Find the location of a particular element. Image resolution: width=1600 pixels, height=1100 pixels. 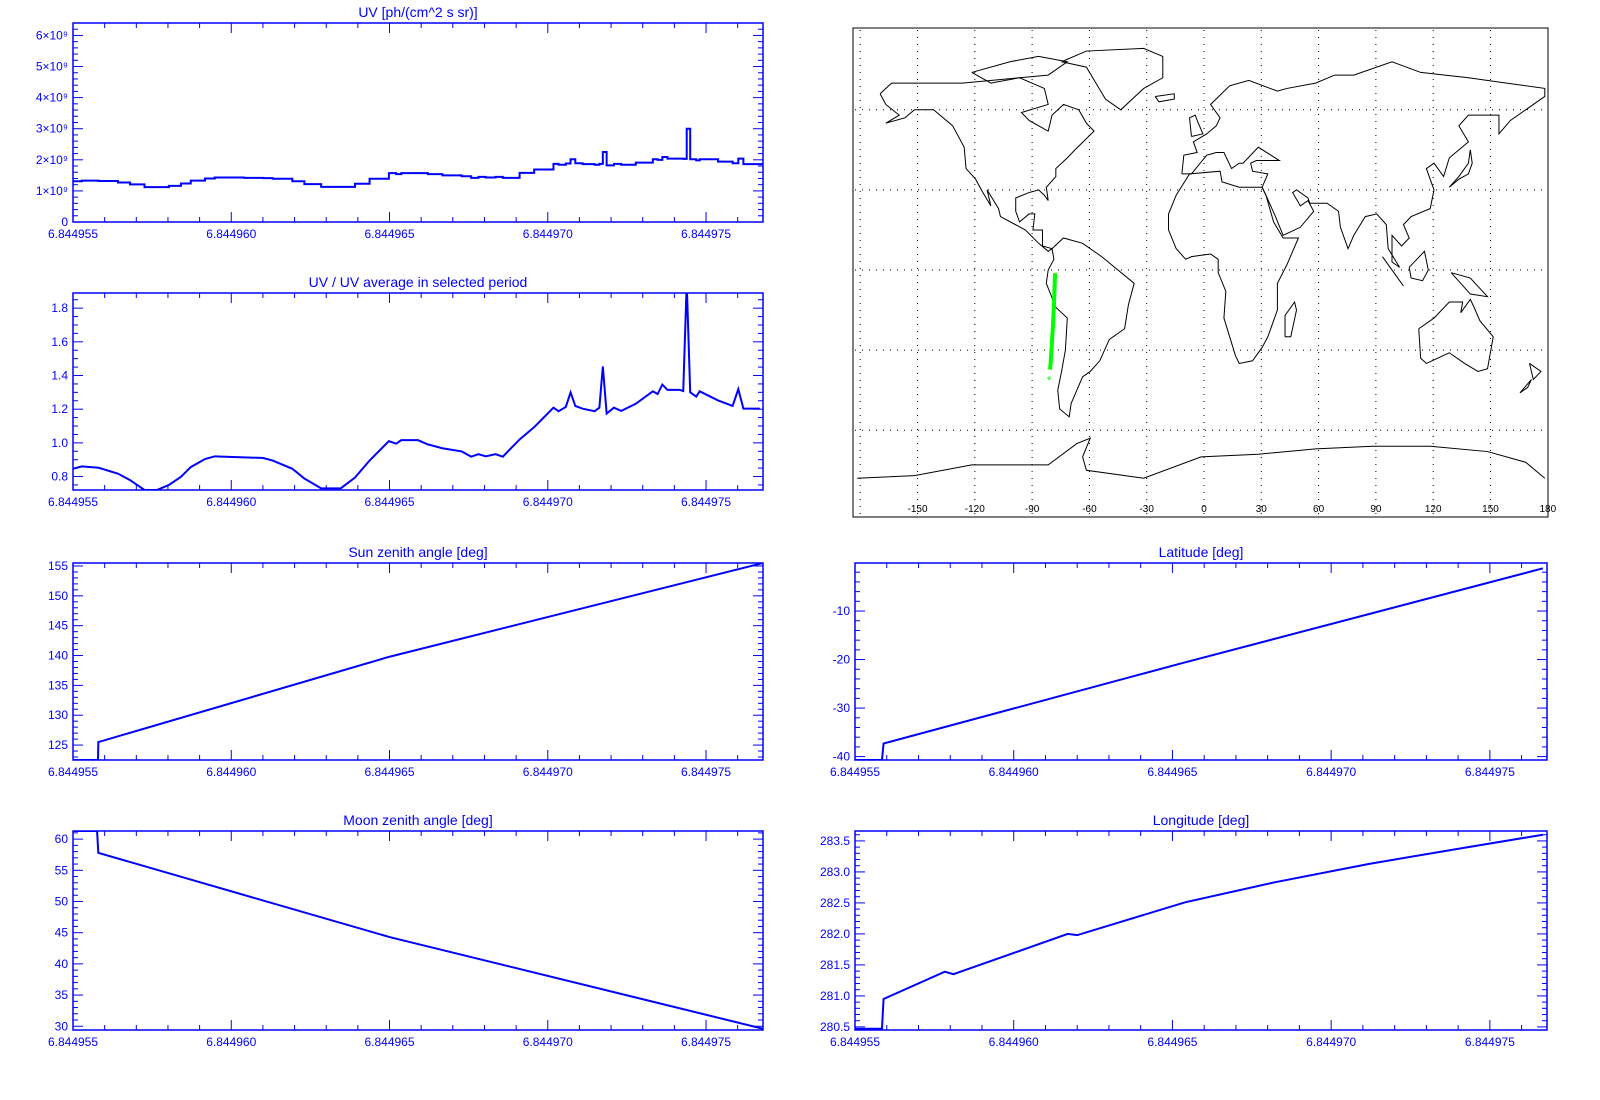

y-tick-label: 60 is located at coordinates (62, 839).